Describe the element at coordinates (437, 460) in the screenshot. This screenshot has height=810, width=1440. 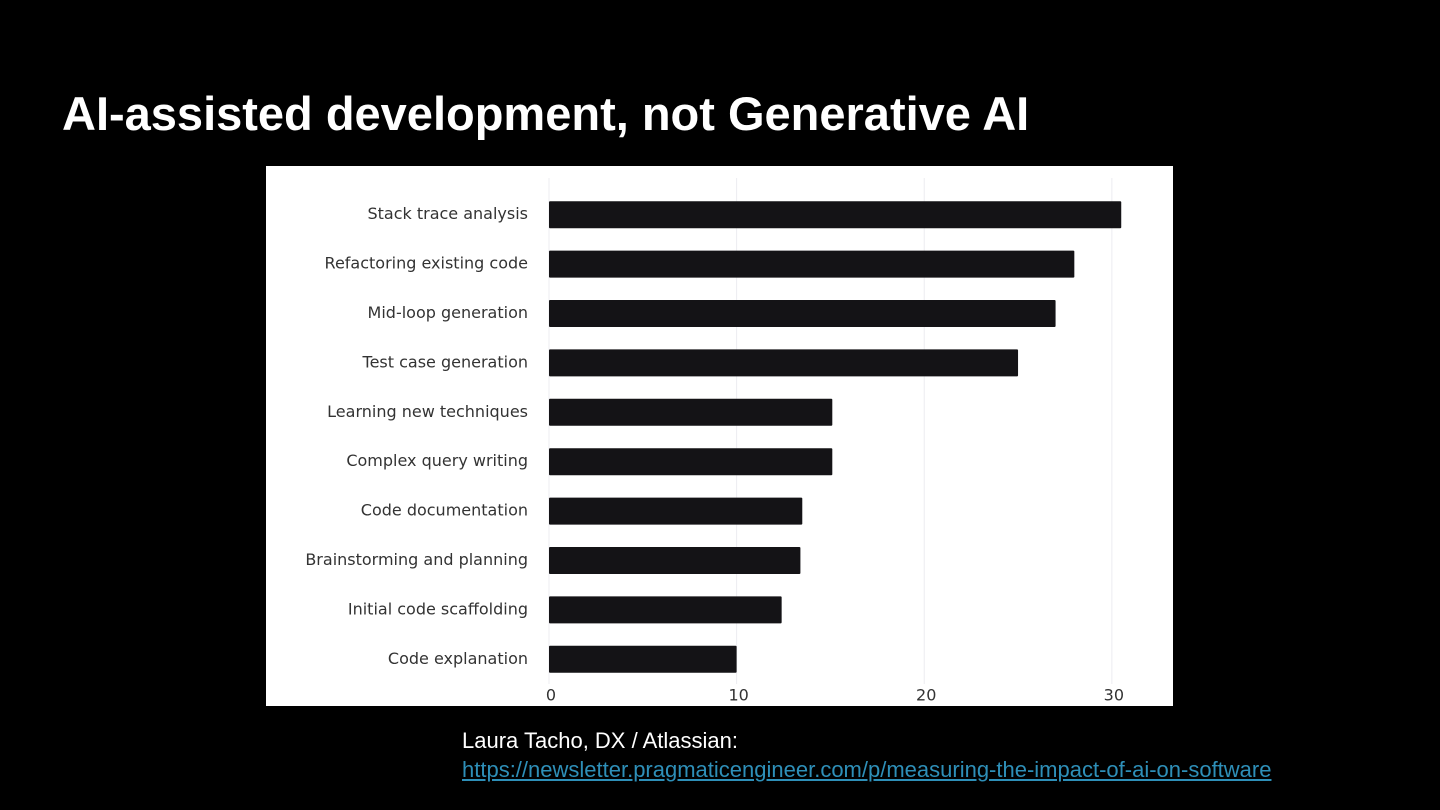
I see `y-tick-label: Complex query writing` at that location.